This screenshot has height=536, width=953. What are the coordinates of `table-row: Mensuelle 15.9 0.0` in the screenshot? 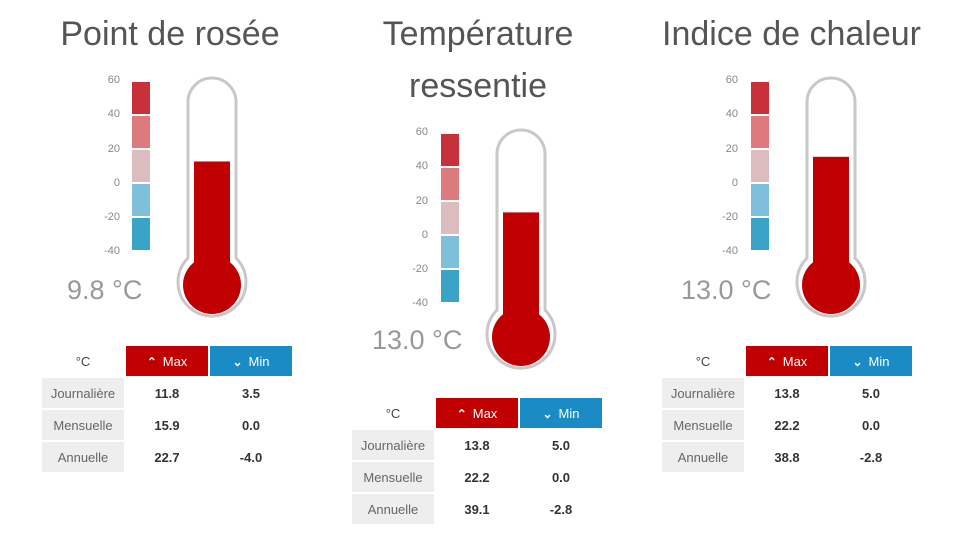 It's located at (167, 425).